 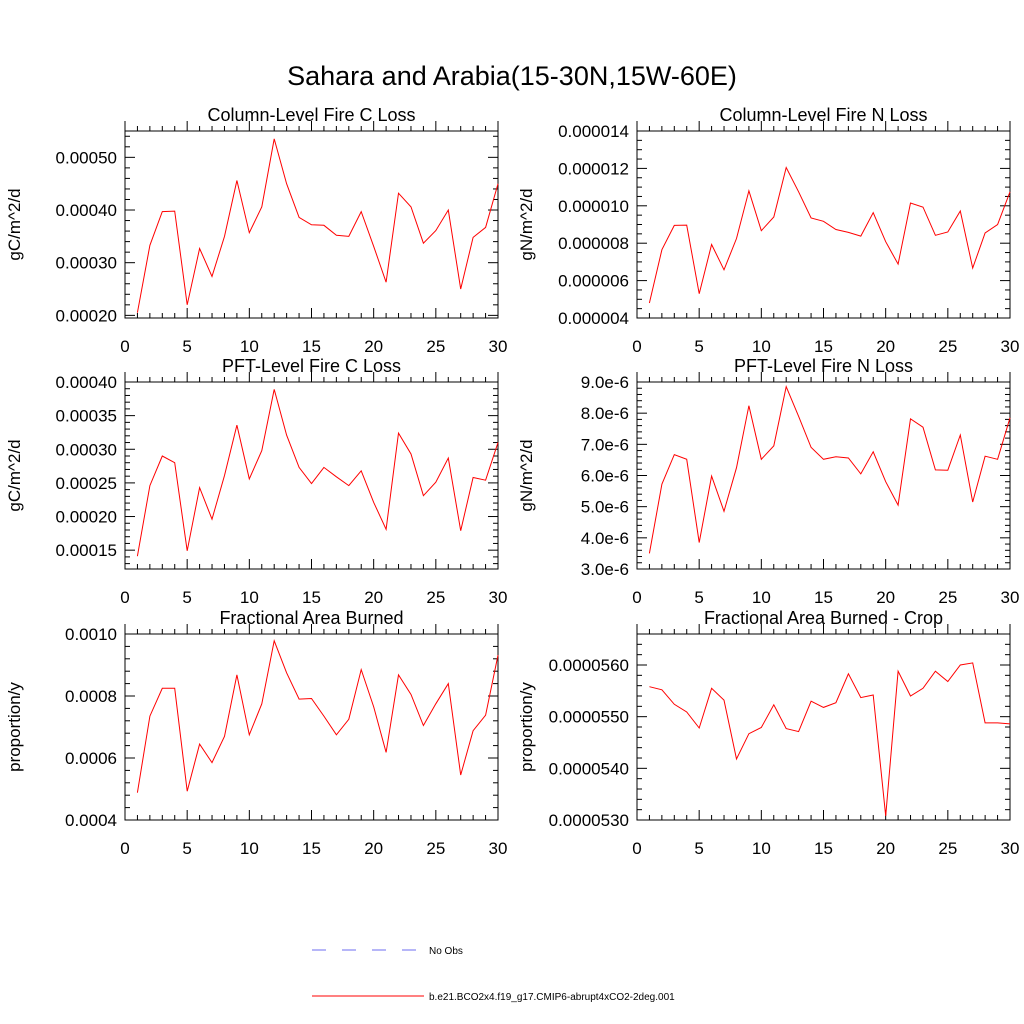 What do you see at coordinates (86, 449) in the screenshot?
I see `y-tick-label: 0.00030` at bounding box center [86, 449].